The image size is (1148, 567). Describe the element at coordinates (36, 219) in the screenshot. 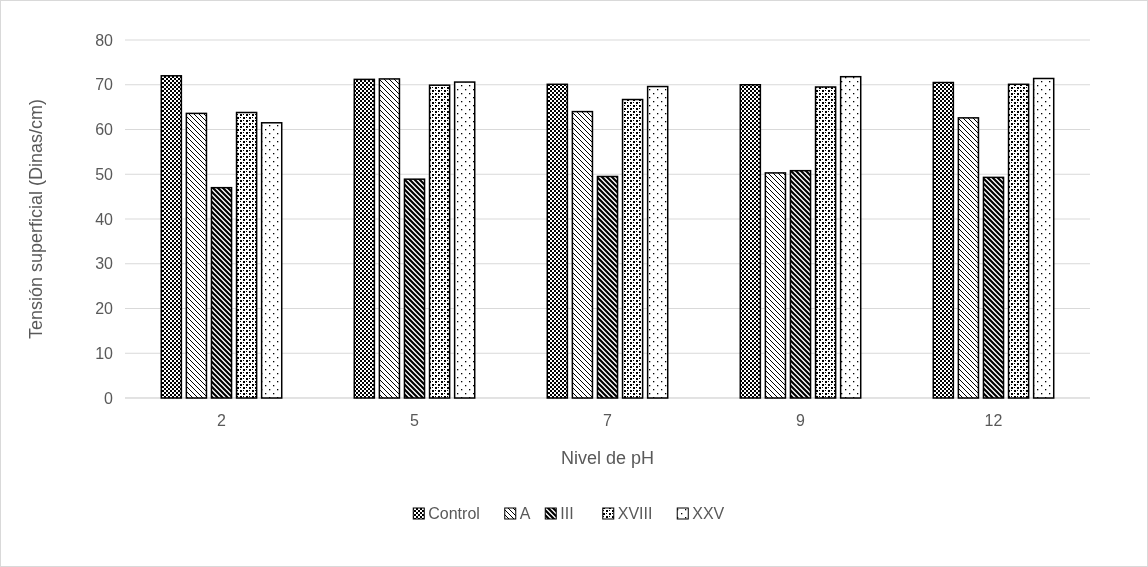

I see `y-axis-title: Tensión superficial (Dinas/cm)` at that location.